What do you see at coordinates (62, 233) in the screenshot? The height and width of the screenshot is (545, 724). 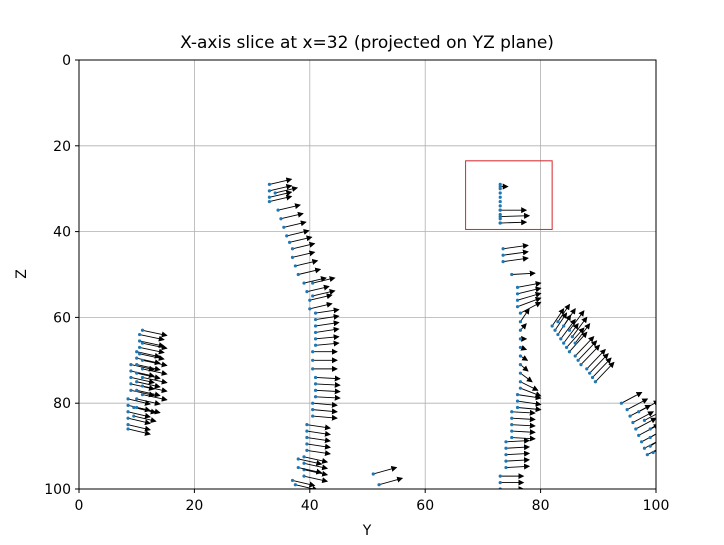 I see `y-tick-label: 40` at bounding box center [62, 233].